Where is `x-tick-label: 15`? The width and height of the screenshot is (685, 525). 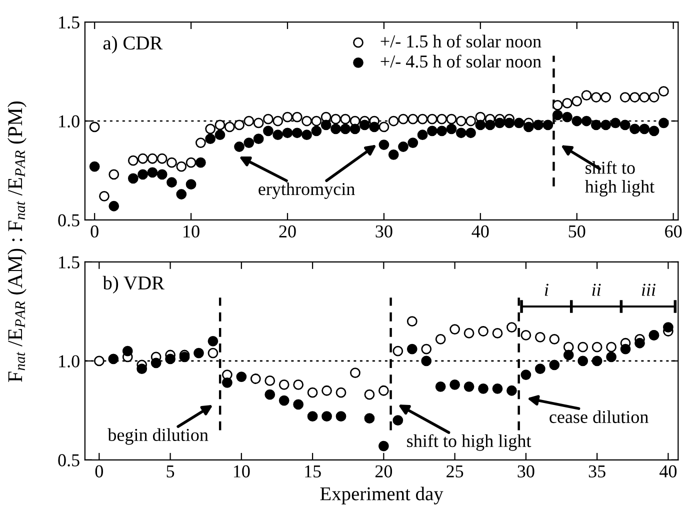 x-tick-label: 15 is located at coordinates (313, 471).